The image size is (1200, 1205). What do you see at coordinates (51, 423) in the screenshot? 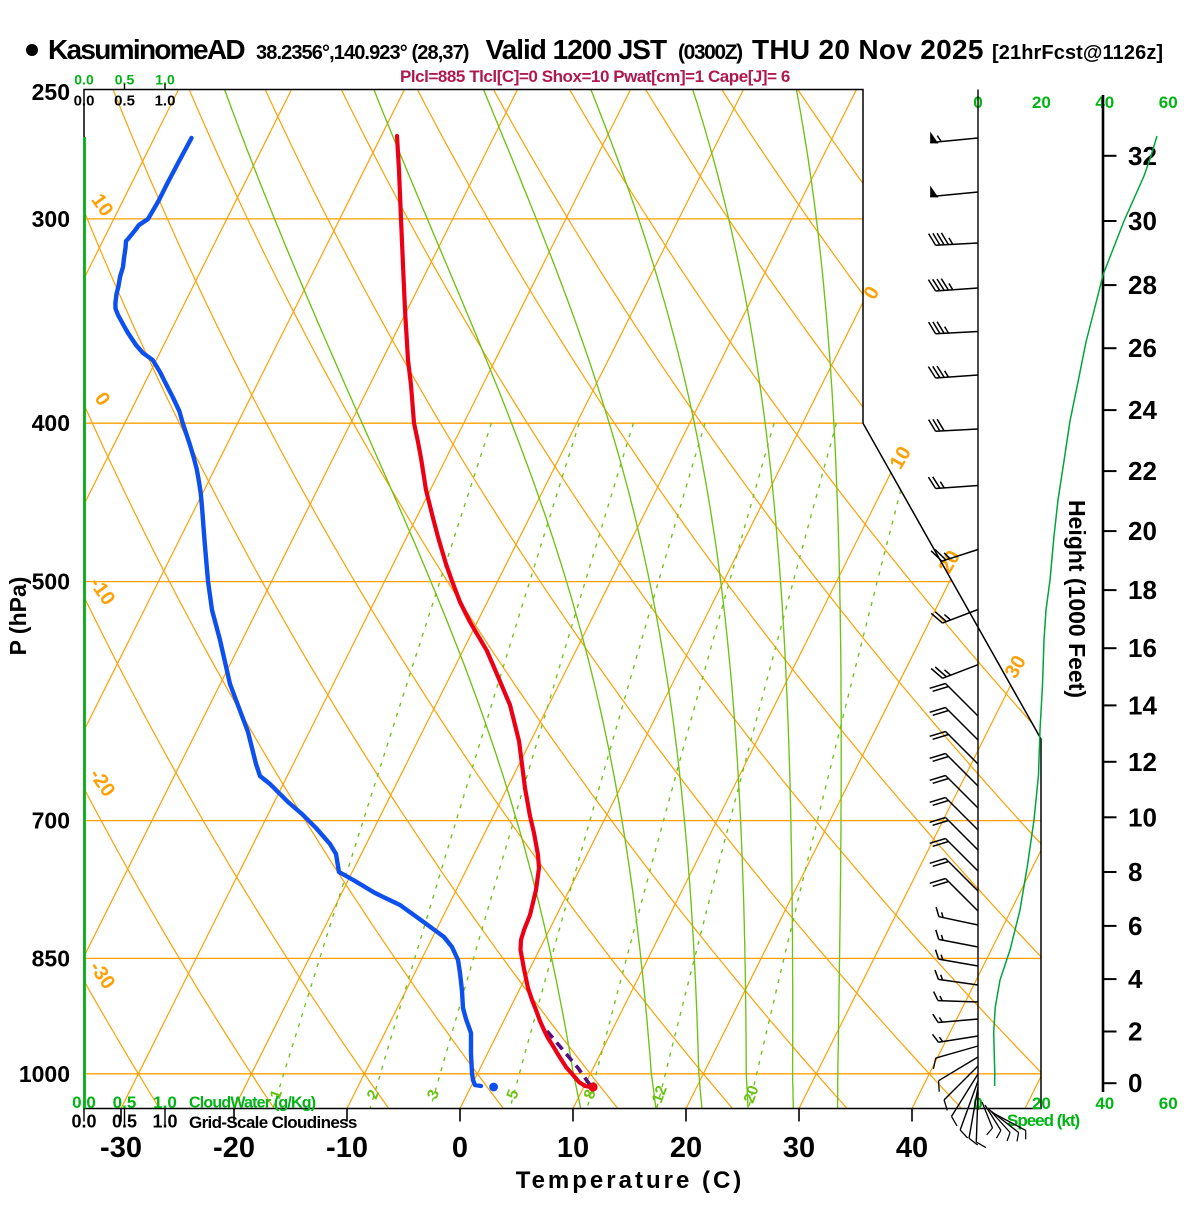
I see `svg-text: 400` at bounding box center [51, 423].